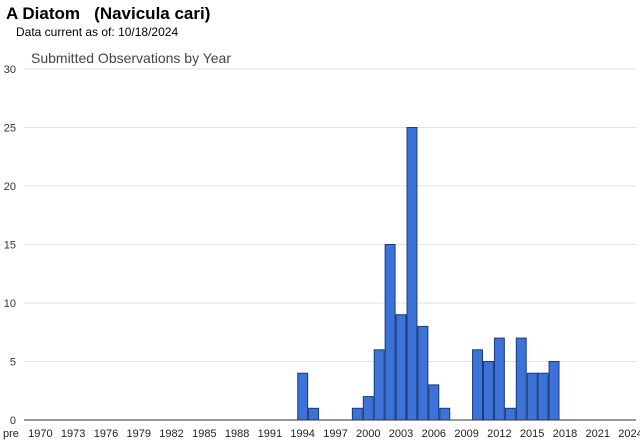 The width and height of the screenshot is (640, 442). What do you see at coordinates (108, 13) in the screenshot?
I see `page-title: A Diatom (Navicula cari)` at bounding box center [108, 13].